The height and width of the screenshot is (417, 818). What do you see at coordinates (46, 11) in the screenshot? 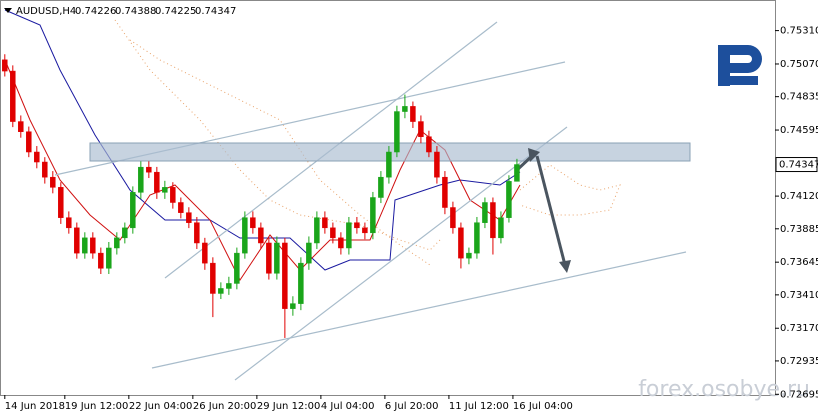
I see `symbol-label: AUDUSD,H4` at bounding box center [46, 11].